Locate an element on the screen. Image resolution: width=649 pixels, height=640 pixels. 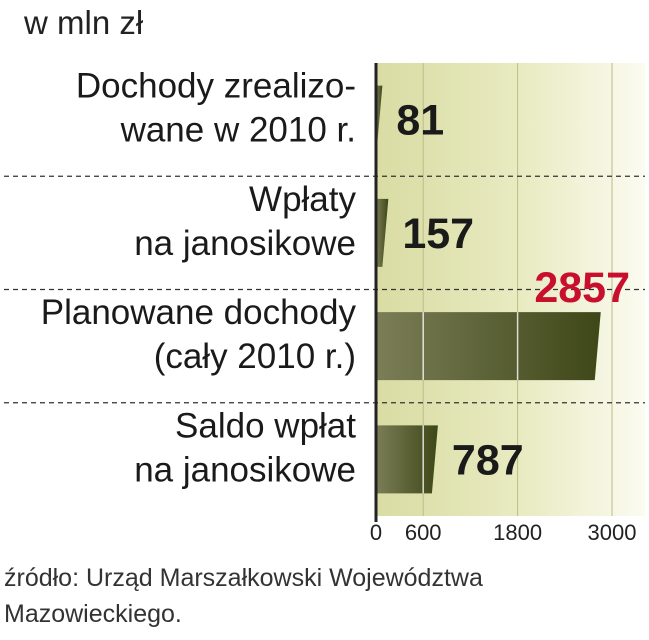
value-label: 2857 is located at coordinates (582, 288).